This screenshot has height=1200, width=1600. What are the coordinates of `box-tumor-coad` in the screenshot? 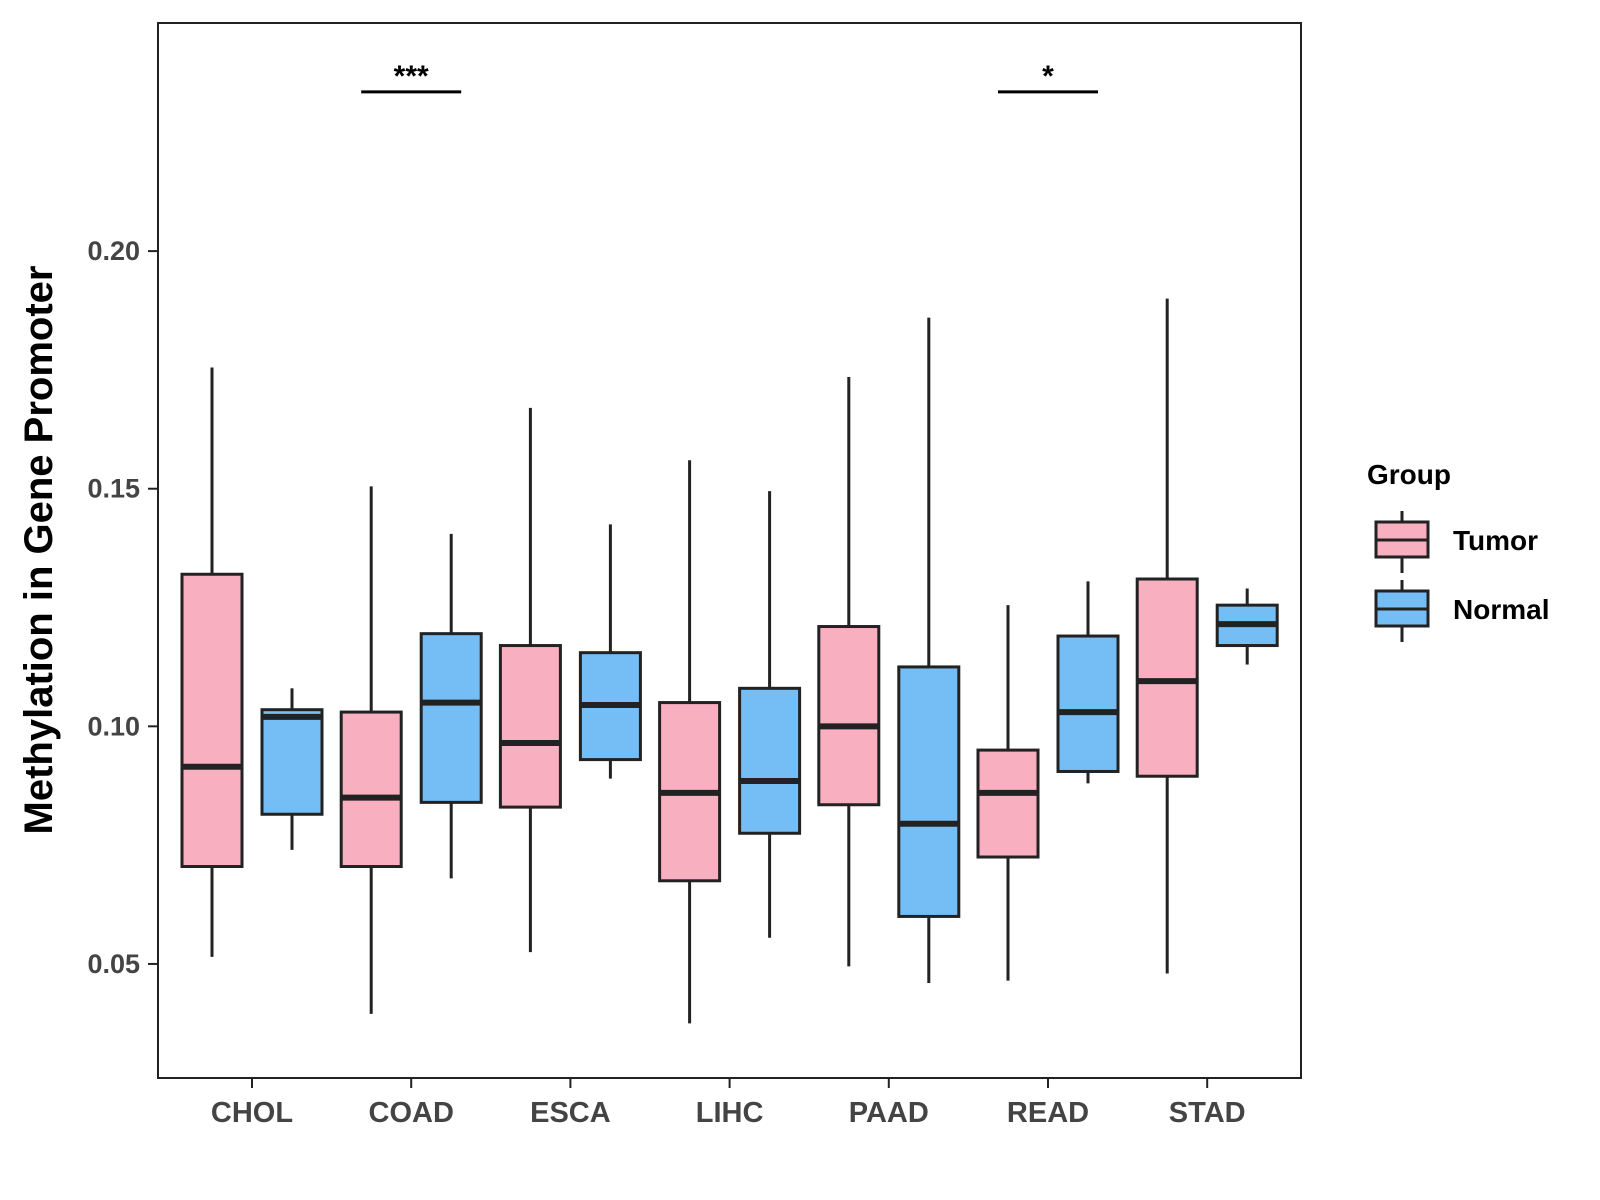 It's located at (371, 750).